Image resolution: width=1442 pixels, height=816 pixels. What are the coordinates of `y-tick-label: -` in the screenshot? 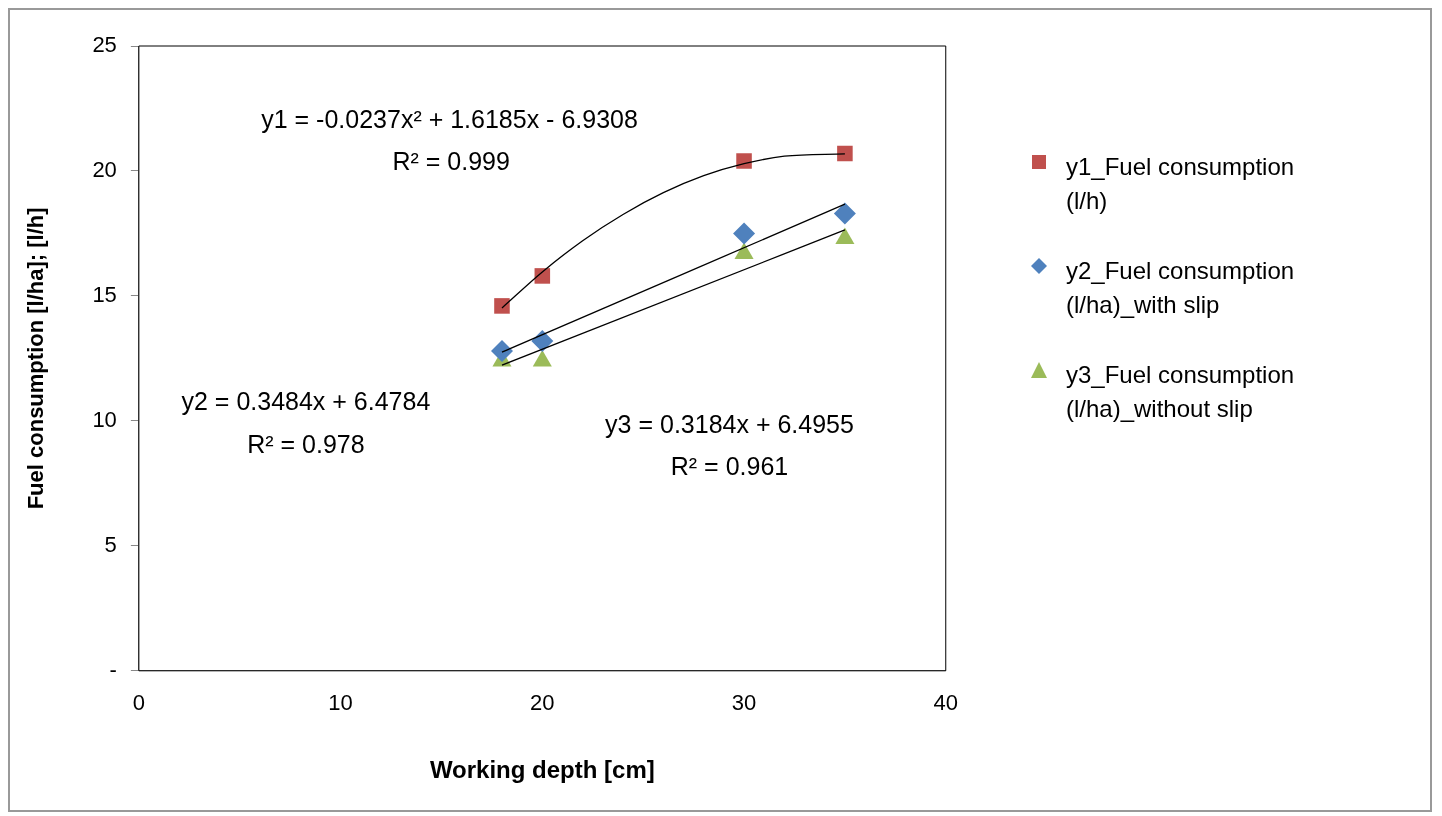 It's located at (113, 669).